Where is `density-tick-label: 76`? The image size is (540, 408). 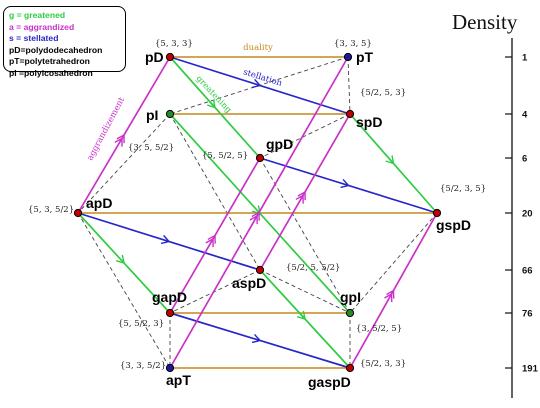 density-tick-label: 76 is located at coordinates (527, 314).